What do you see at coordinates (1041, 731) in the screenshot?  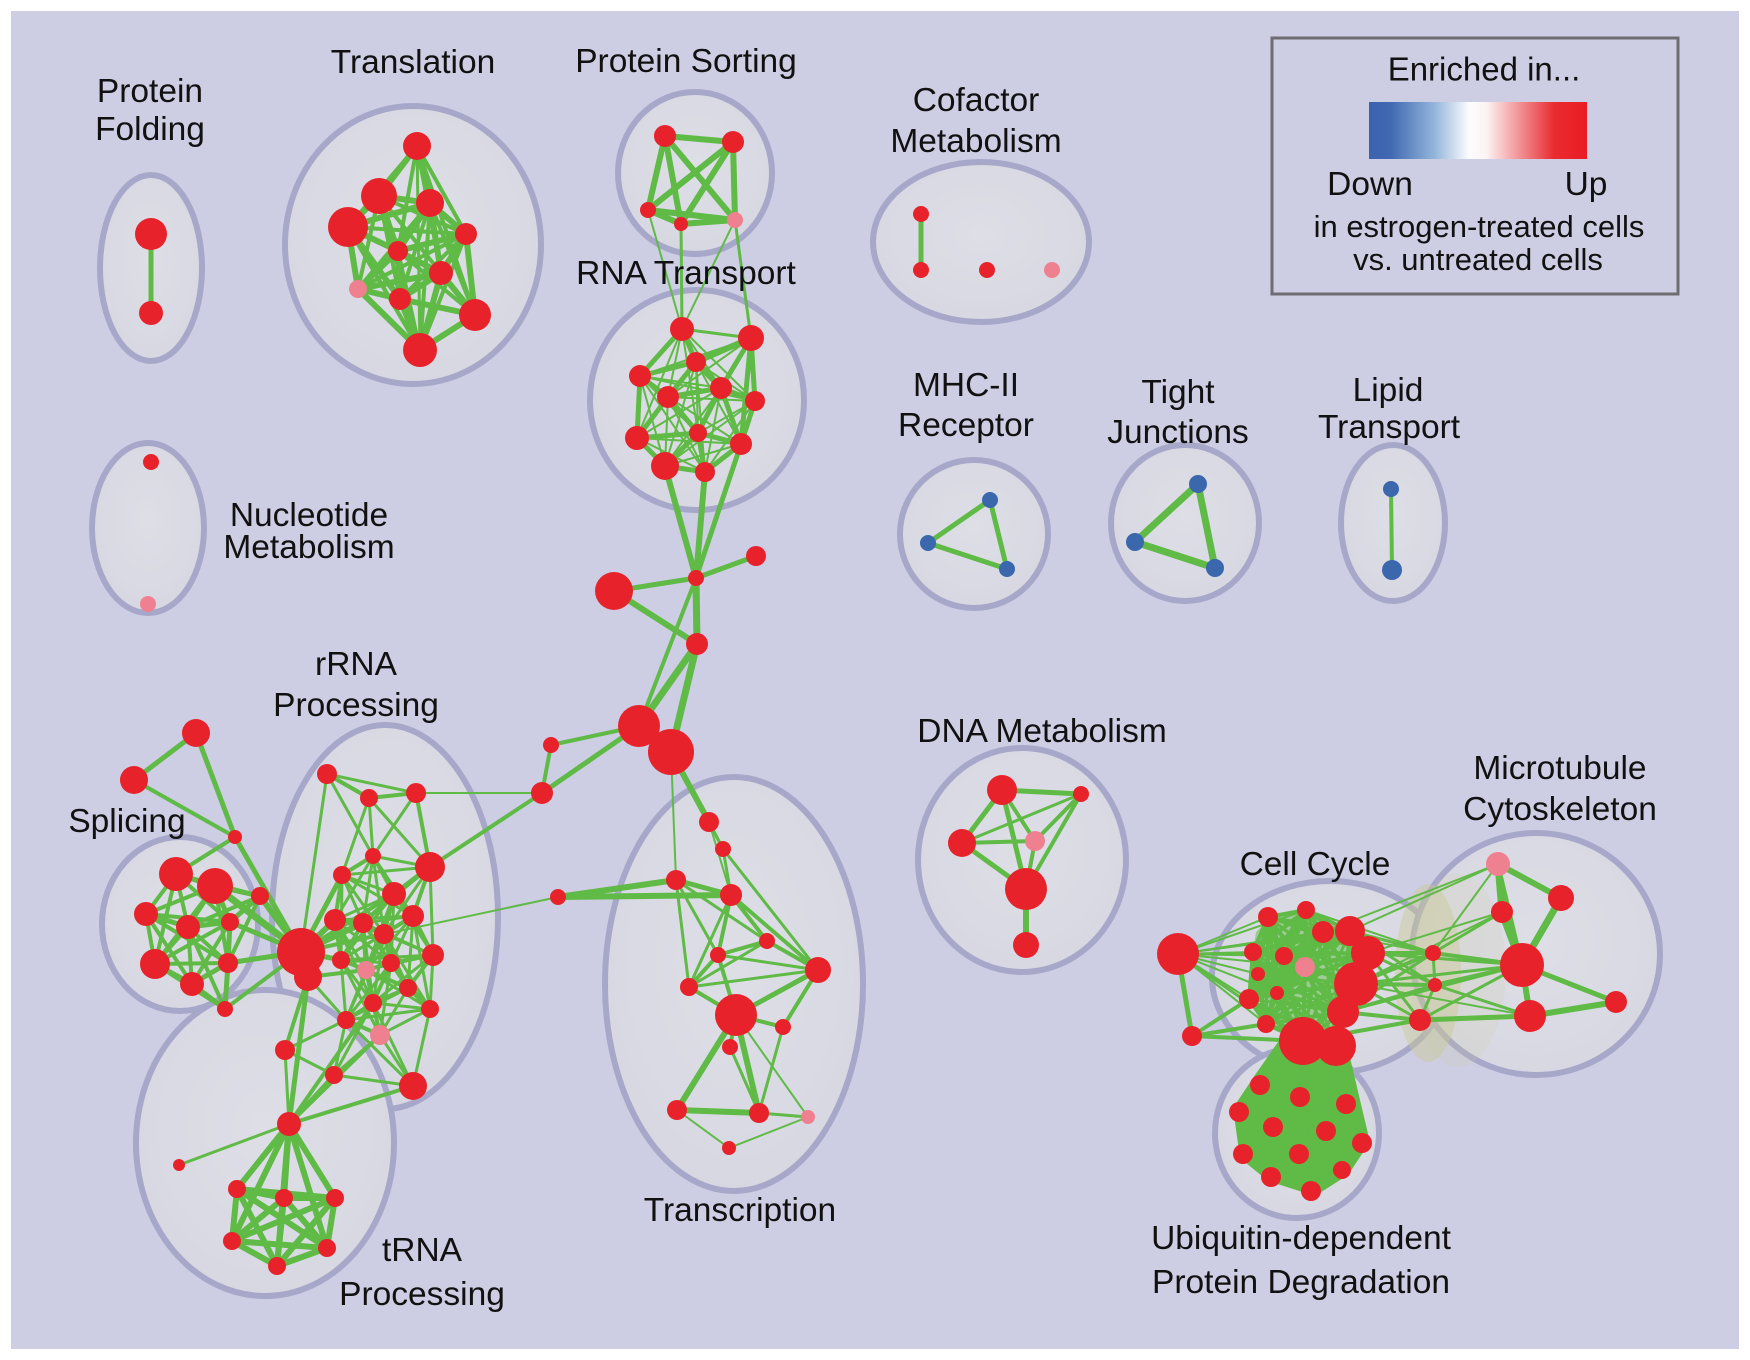 I see `svg-text: DNA Metabolism` at bounding box center [1041, 731].